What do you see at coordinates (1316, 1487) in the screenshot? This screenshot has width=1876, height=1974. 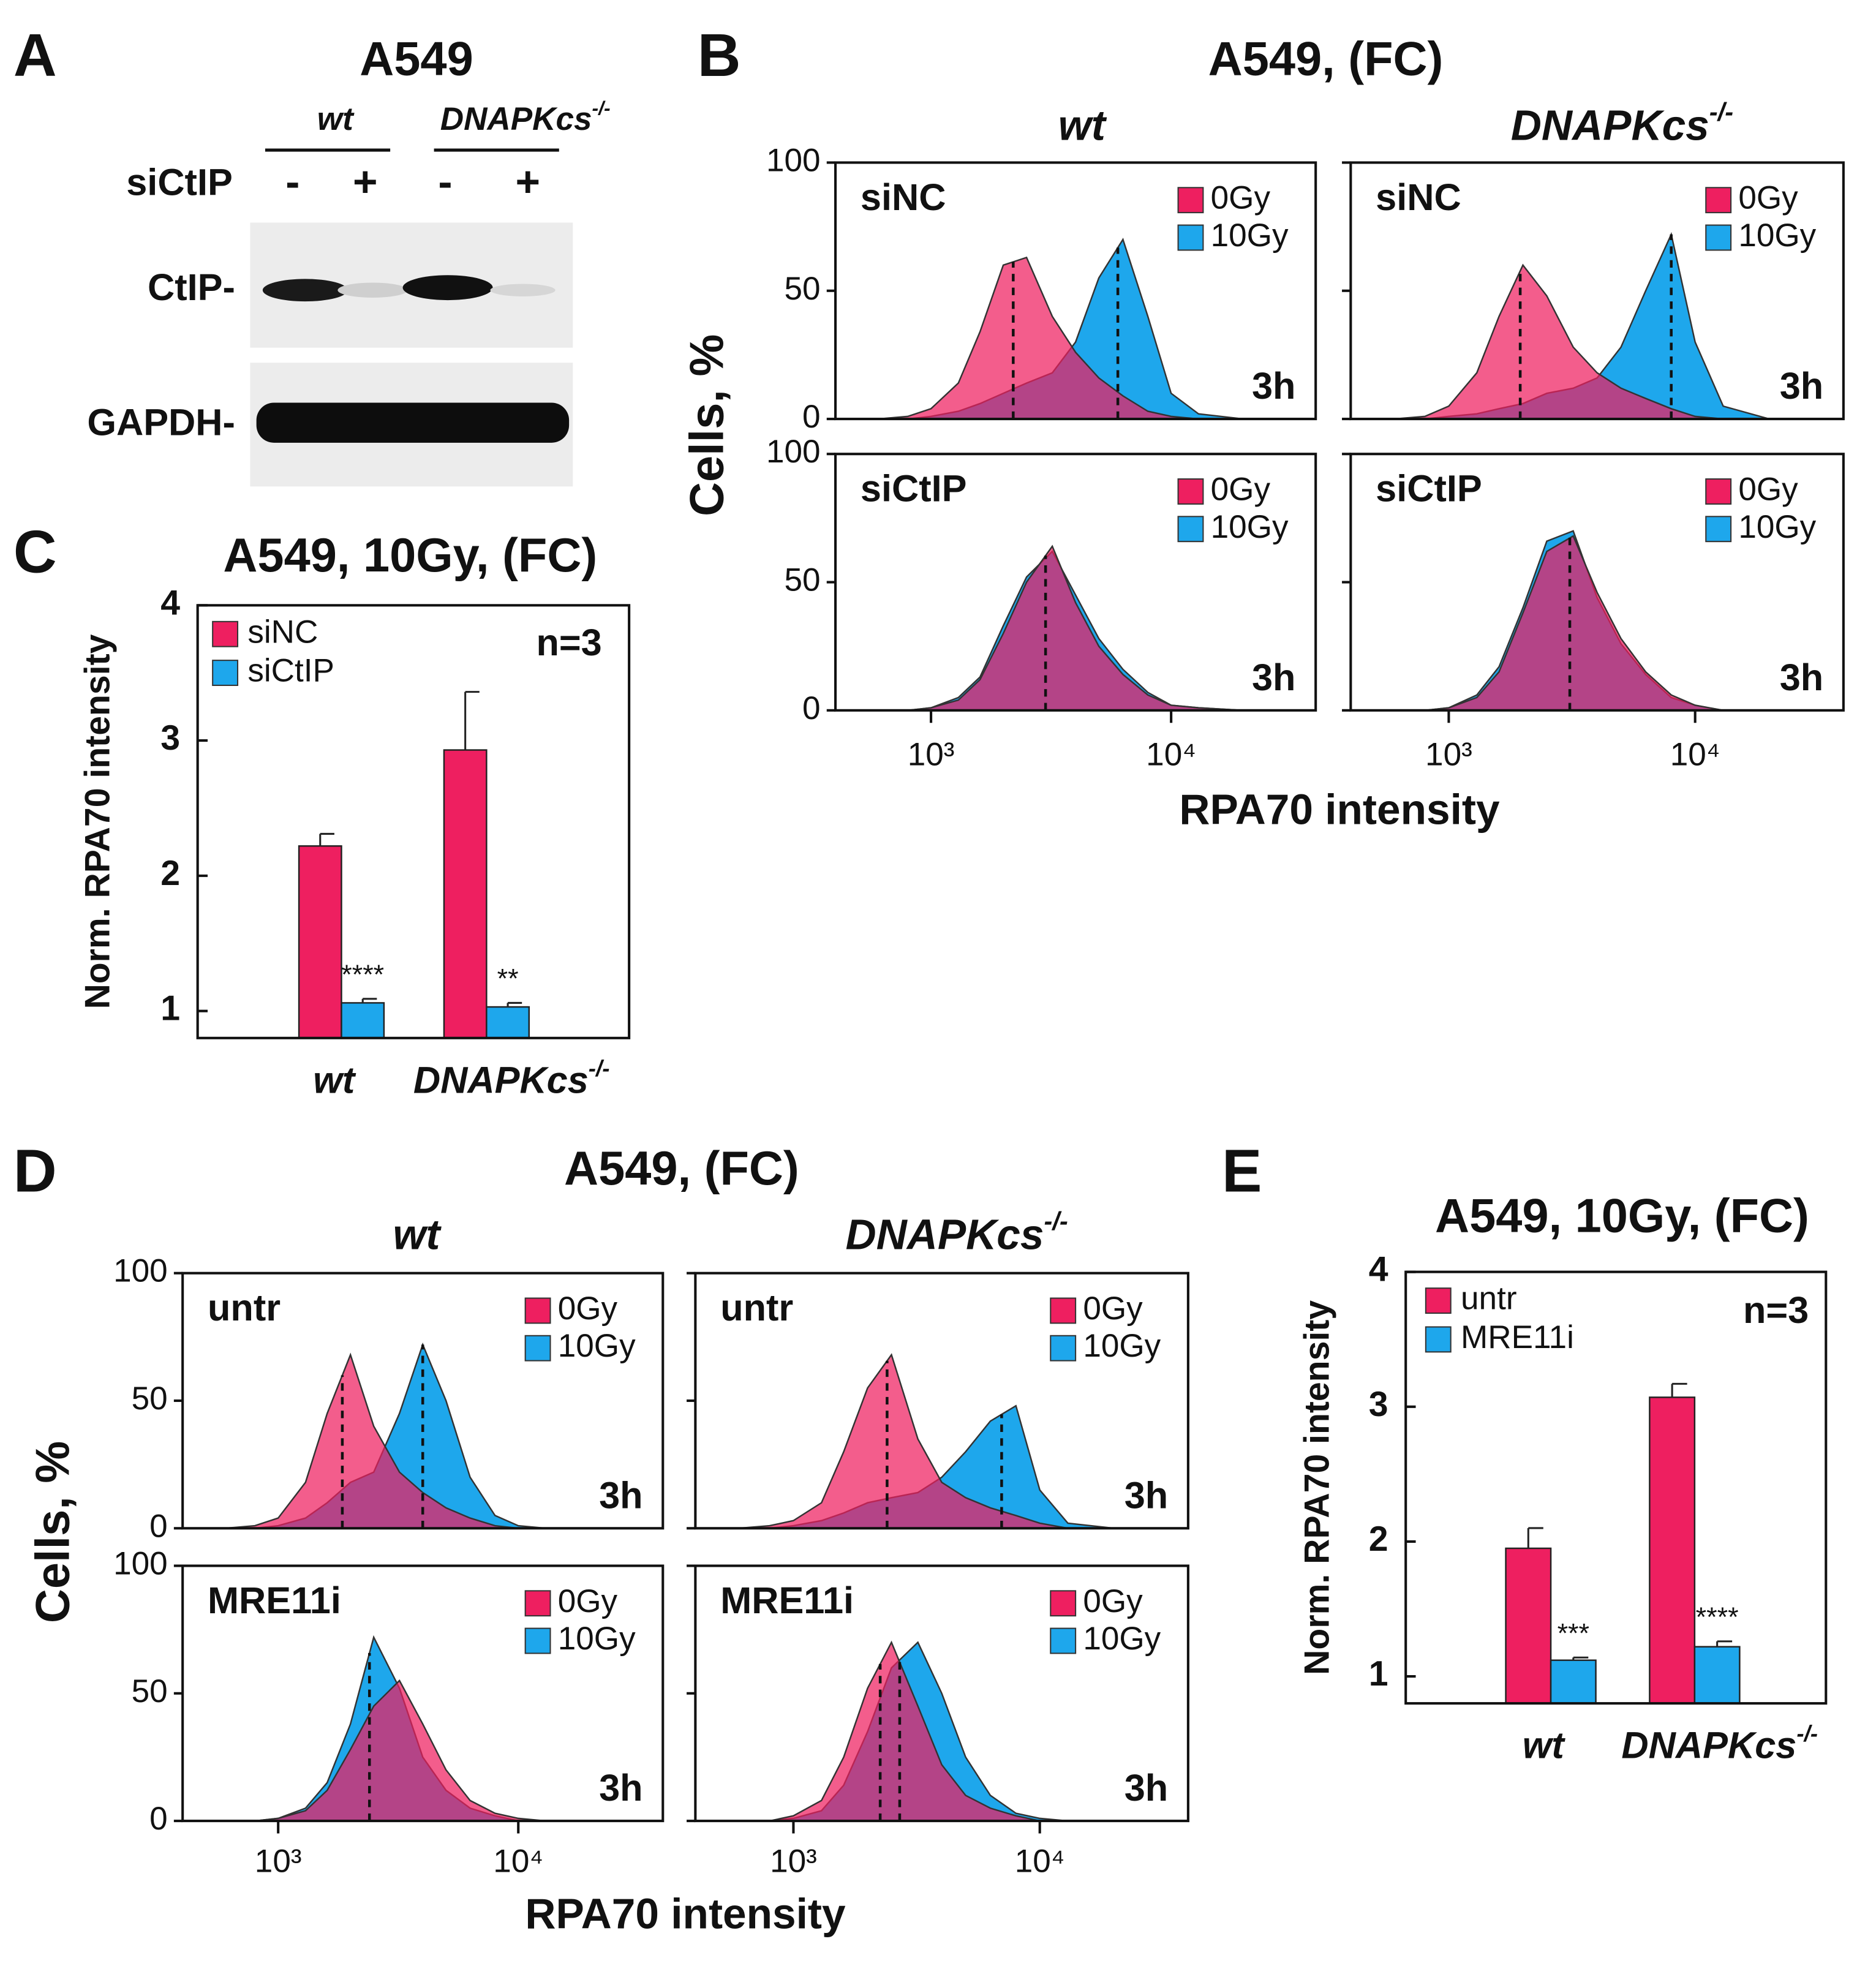 I see `y-axis-label: Norm. RPA70 intensity` at bounding box center [1316, 1487].